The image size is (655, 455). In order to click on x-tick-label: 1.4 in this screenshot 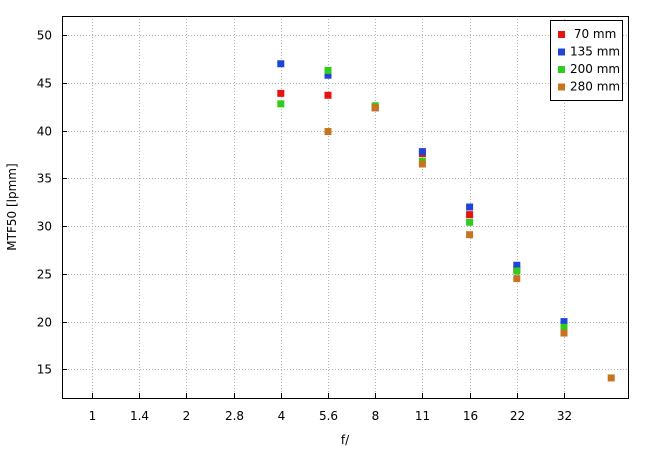, I will do `click(139, 416)`.